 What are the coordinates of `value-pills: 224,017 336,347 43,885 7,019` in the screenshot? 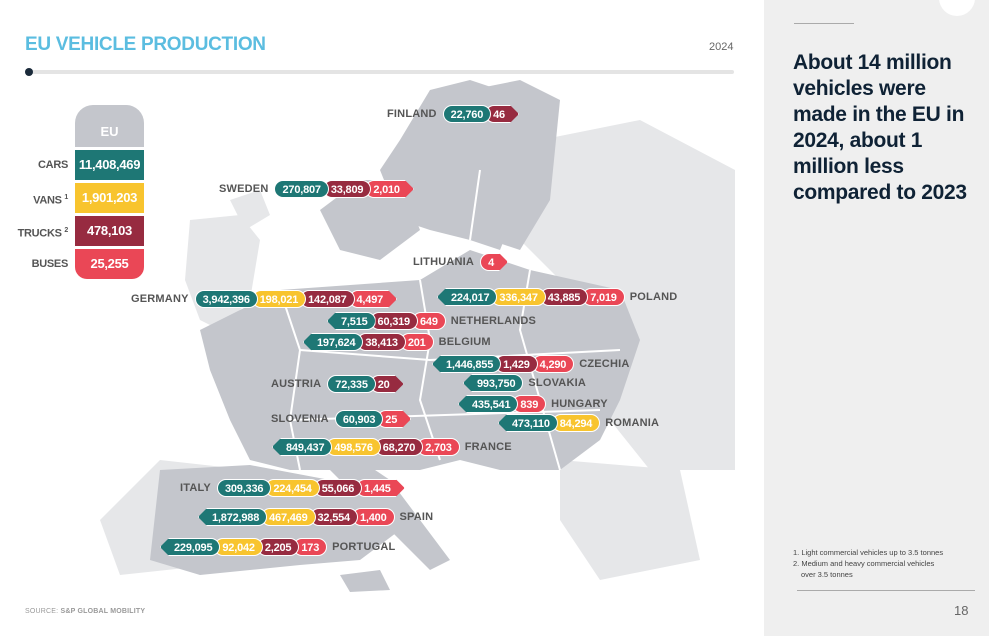 It's located at (531, 297).